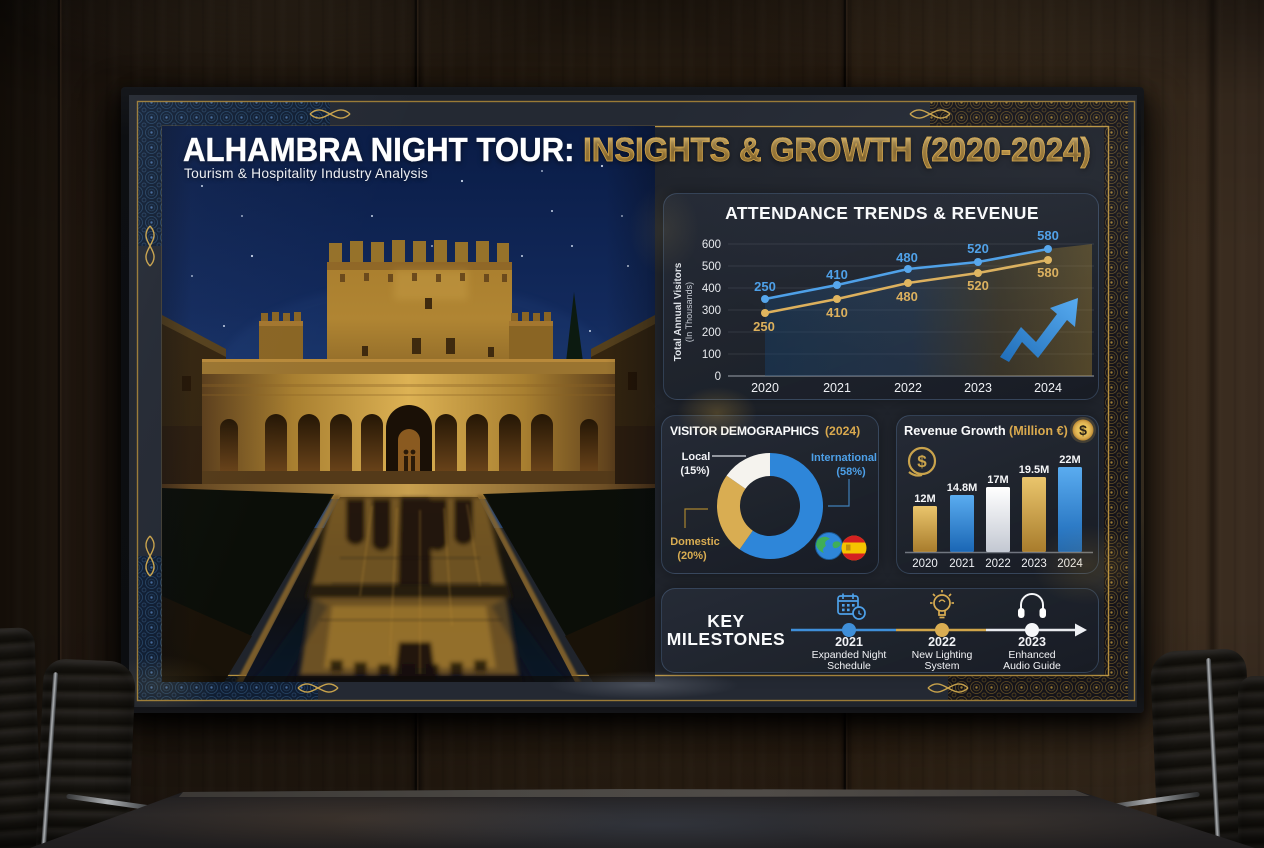  Describe the element at coordinates (941, 666) in the screenshot. I see `svg-text: System` at that location.